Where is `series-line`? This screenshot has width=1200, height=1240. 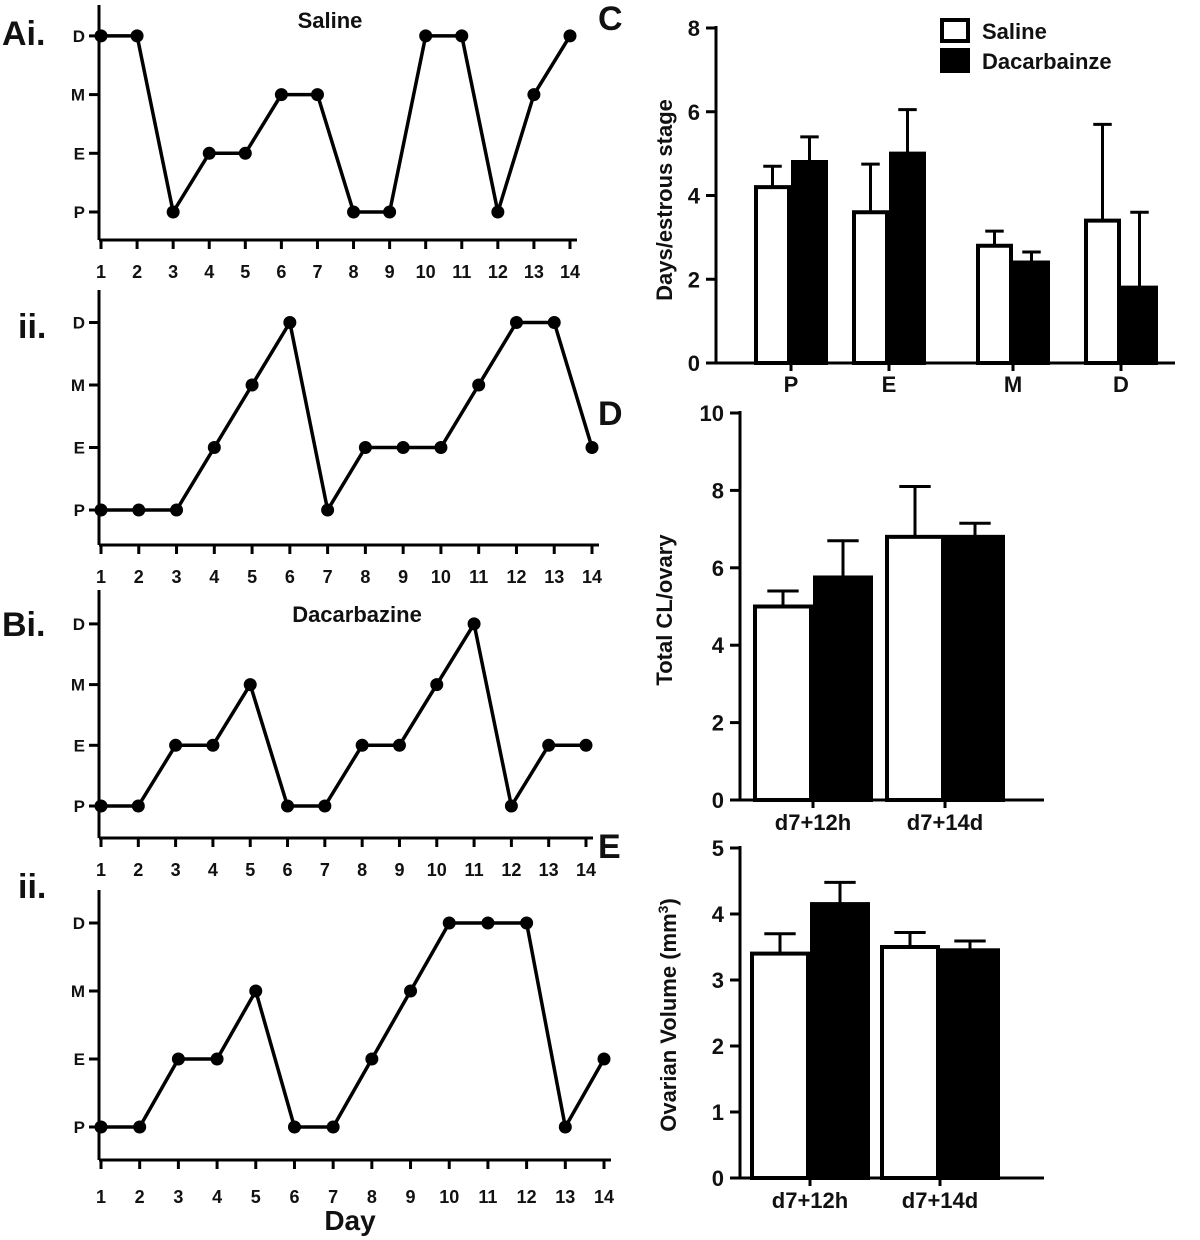
series-line is located at coordinates (353, 1025).